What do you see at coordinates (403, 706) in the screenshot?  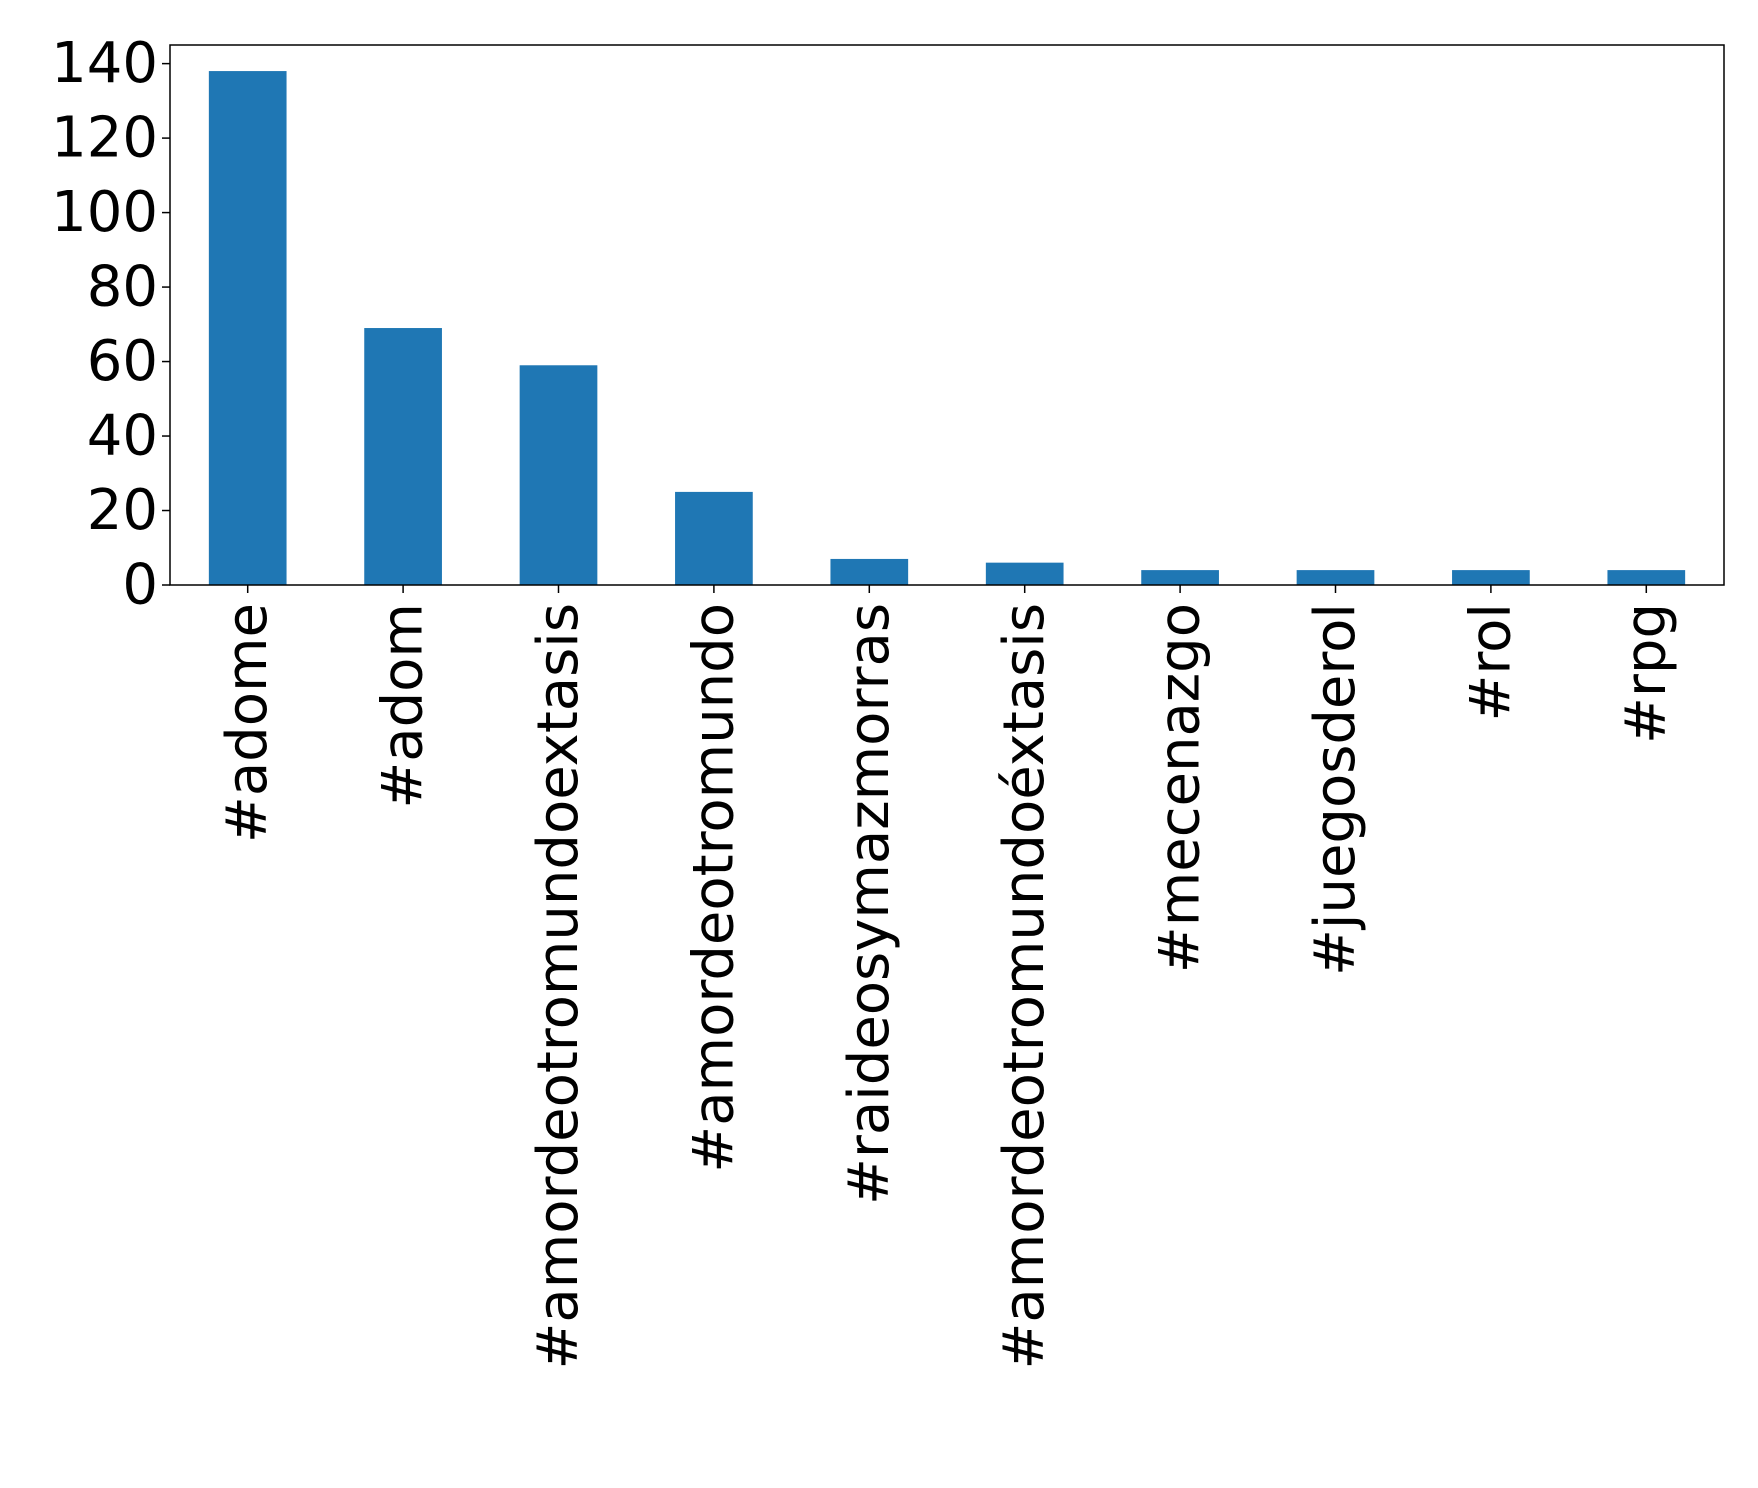 I see `x-tick-label-1: #adom` at bounding box center [403, 706].